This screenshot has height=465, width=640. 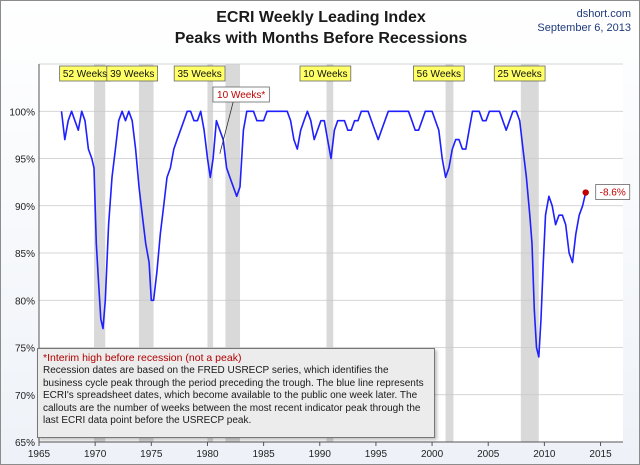 What do you see at coordinates (600, 454) in the screenshot?
I see `x-tick-label: 2015` at bounding box center [600, 454].